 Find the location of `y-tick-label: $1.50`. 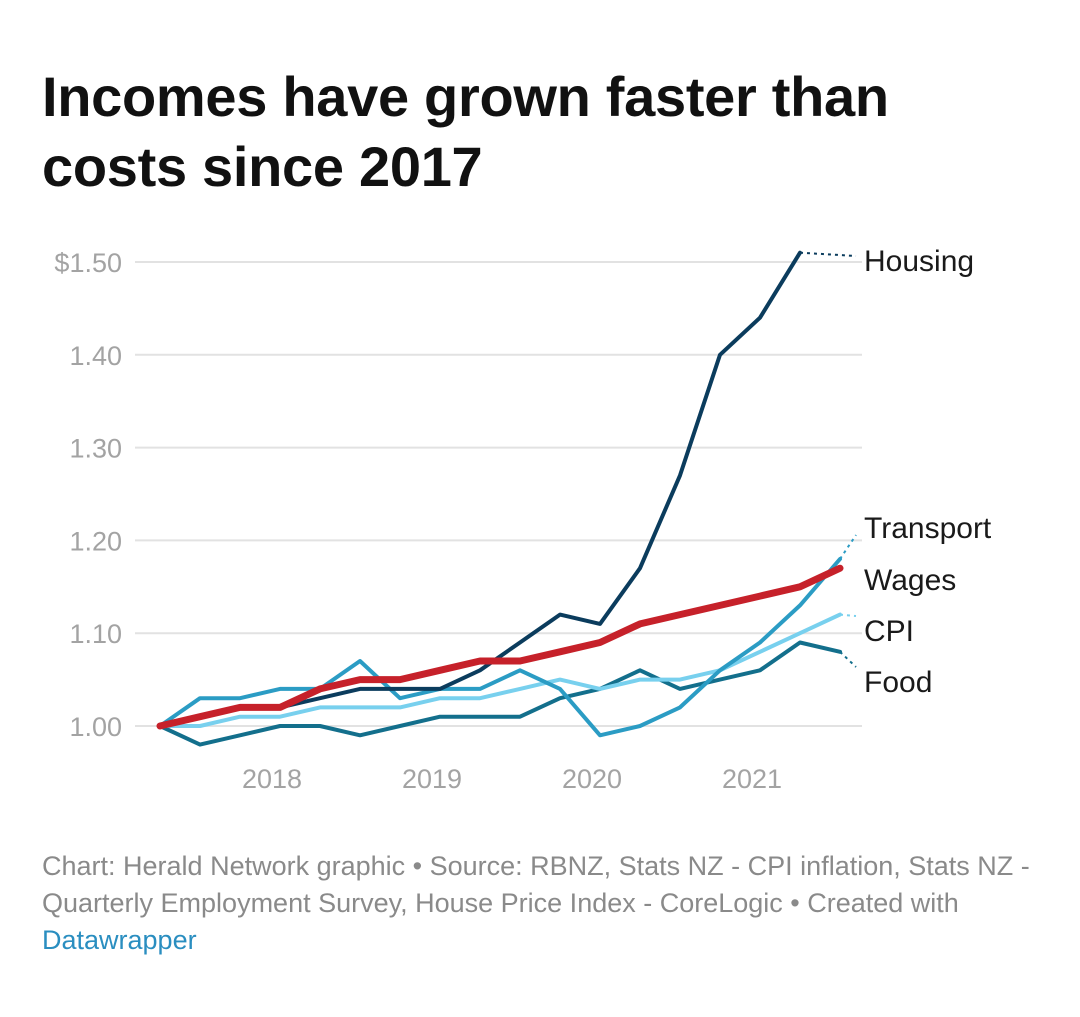

y-tick-label: $1.50 is located at coordinates (88, 263).